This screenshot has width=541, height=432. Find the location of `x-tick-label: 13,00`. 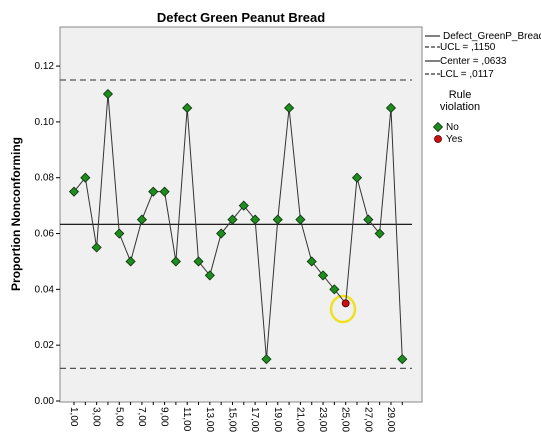

x-tick-label: 13,00 is located at coordinates (209, 419).